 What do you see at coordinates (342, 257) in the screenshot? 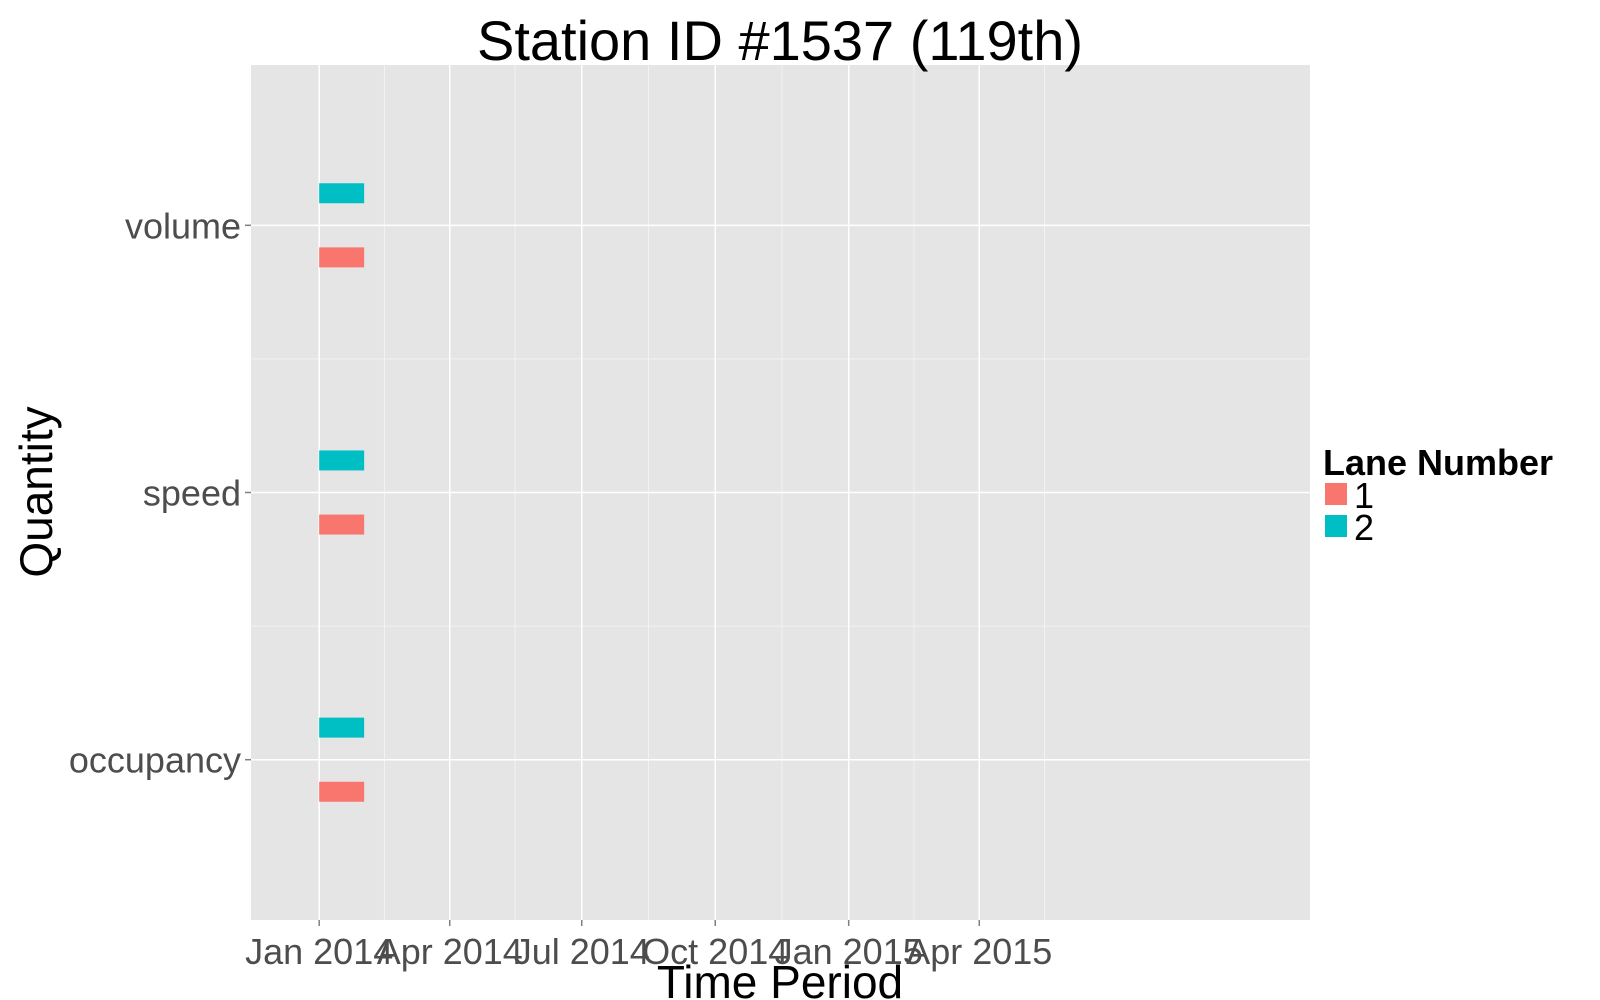
I see `bar-lane-1-volume` at bounding box center [342, 257].